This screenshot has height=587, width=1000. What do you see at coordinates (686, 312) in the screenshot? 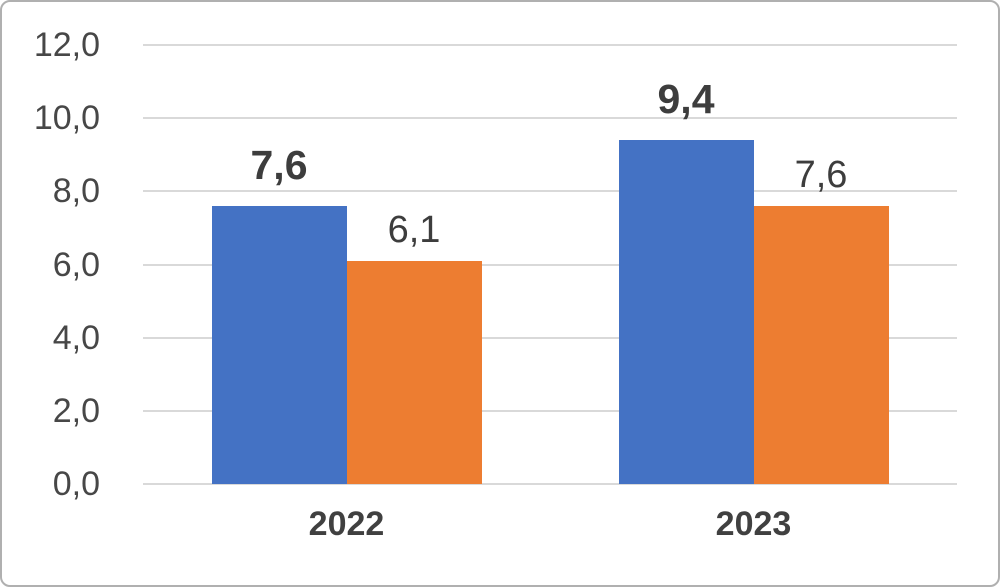
I see `bar-series-1-2023` at bounding box center [686, 312].